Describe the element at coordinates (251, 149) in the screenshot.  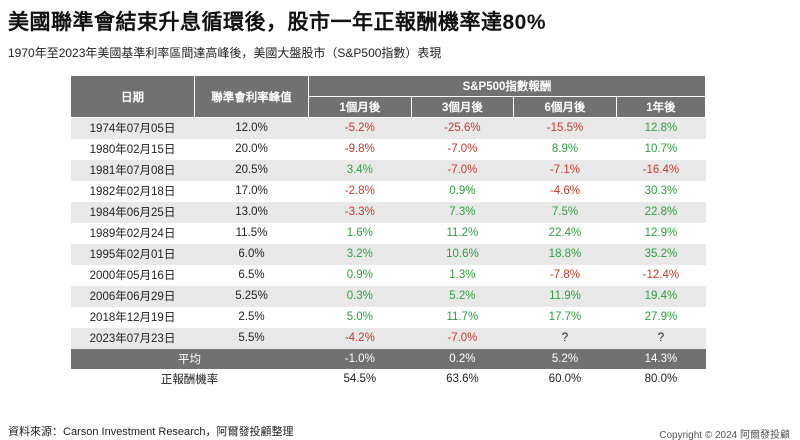
I see `cell-rate: 20.0%` at that location.